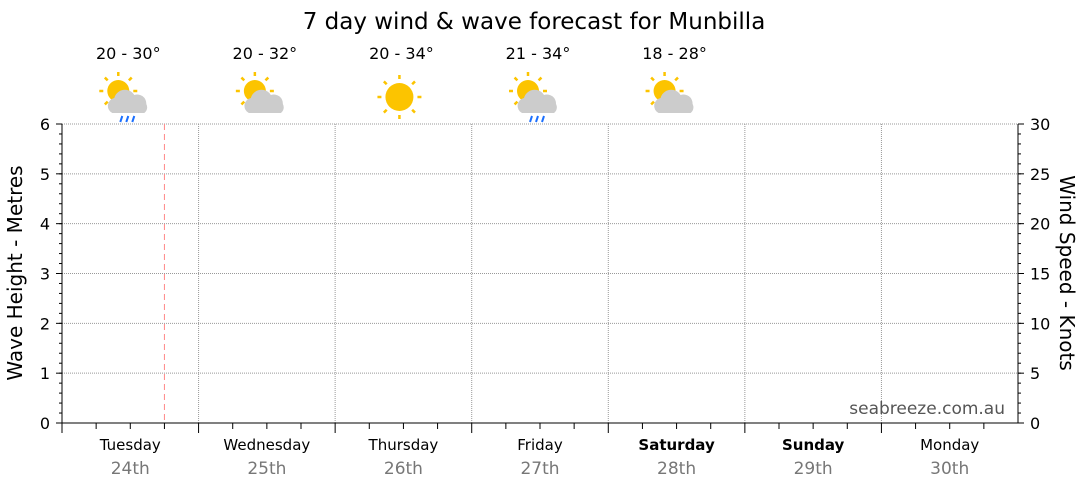 This screenshot has width=1080, height=490. I want to click on sun, so click(399, 97).